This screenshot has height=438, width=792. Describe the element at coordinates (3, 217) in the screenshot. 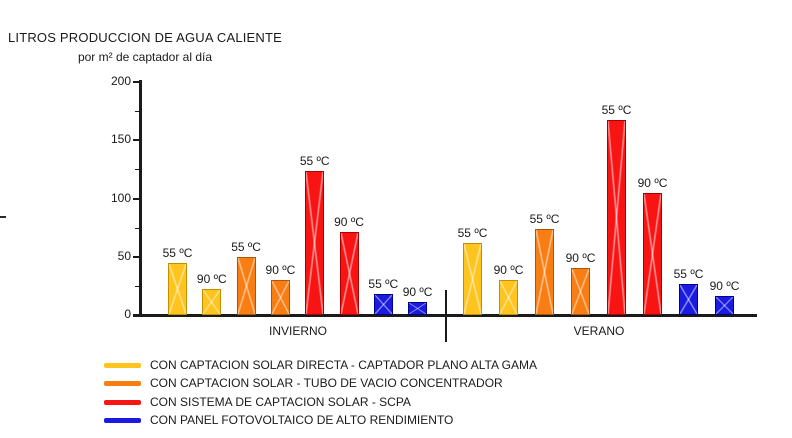

I see `left-edge-mark` at that location.